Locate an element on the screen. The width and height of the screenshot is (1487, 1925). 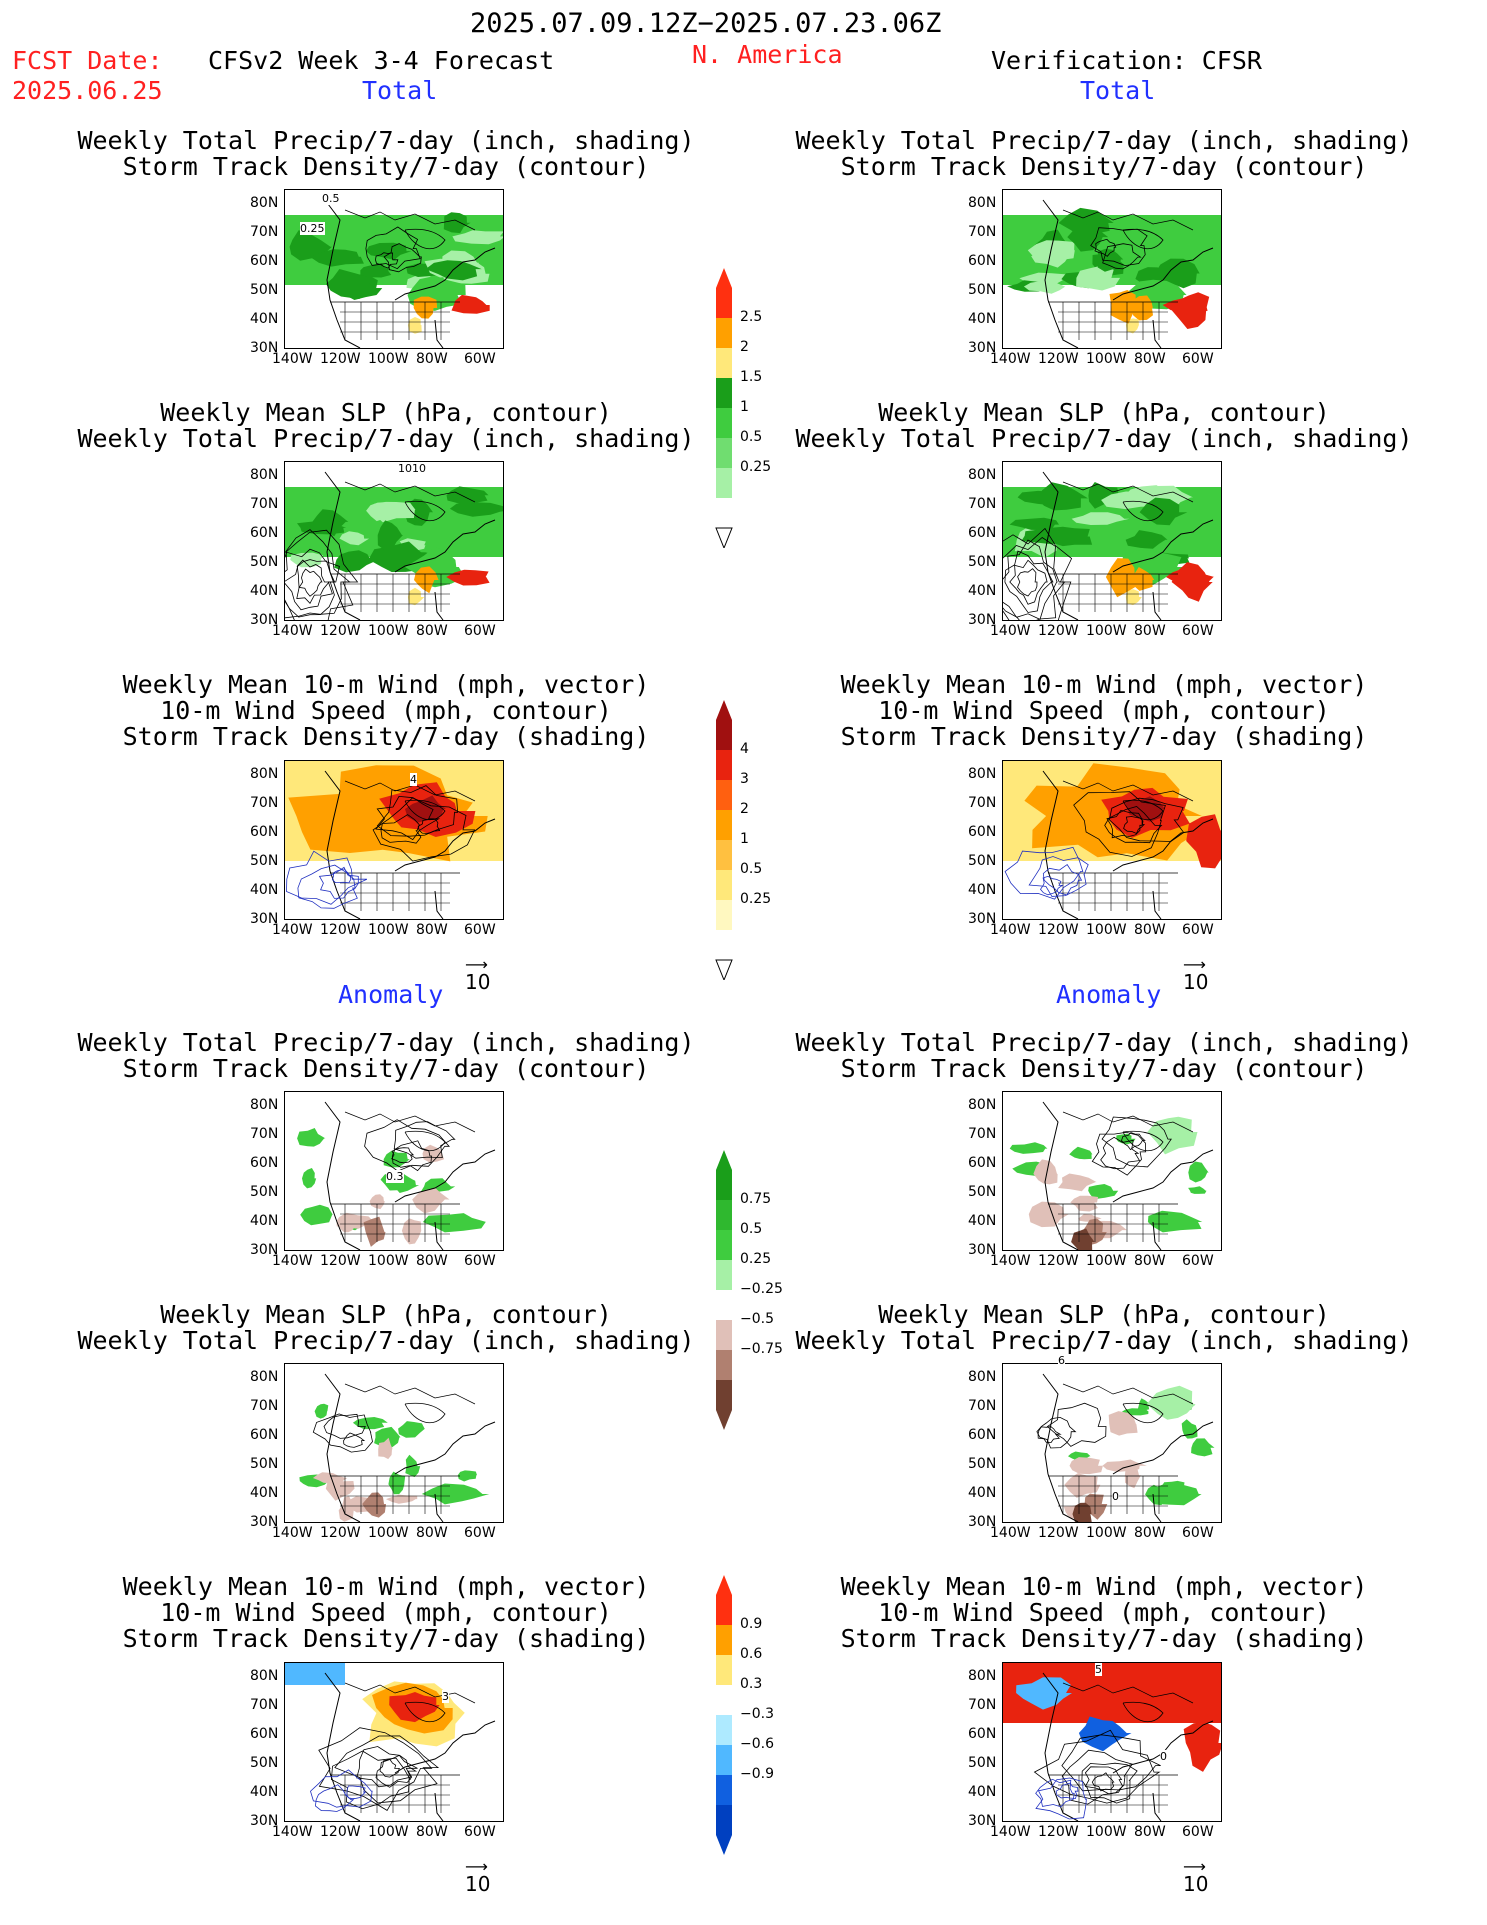
colorbar-tick-label: 0.6 is located at coordinates (751, 1654).